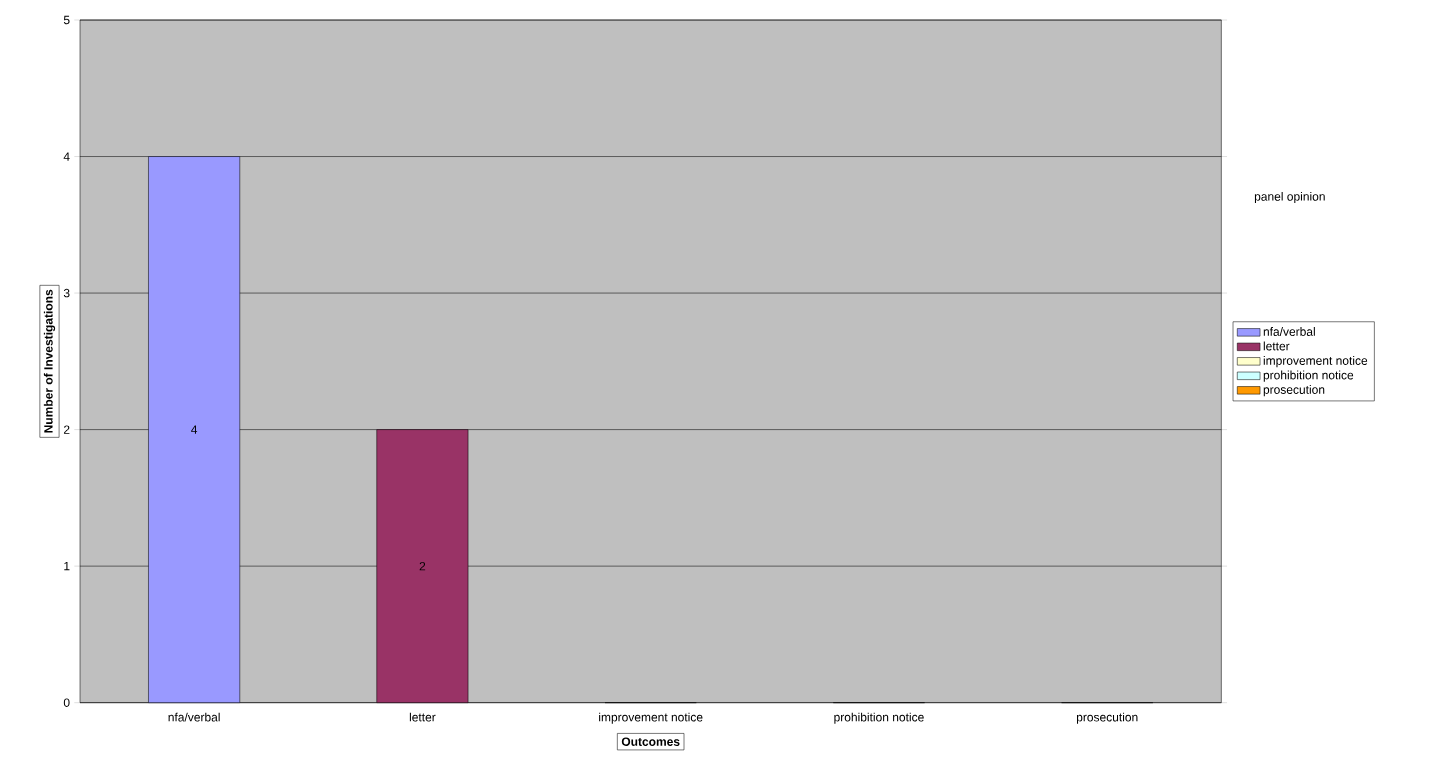  What do you see at coordinates (66, 429) in the screenshot?
I see `y-tick-label: 2` at bounding box center [66, 429].